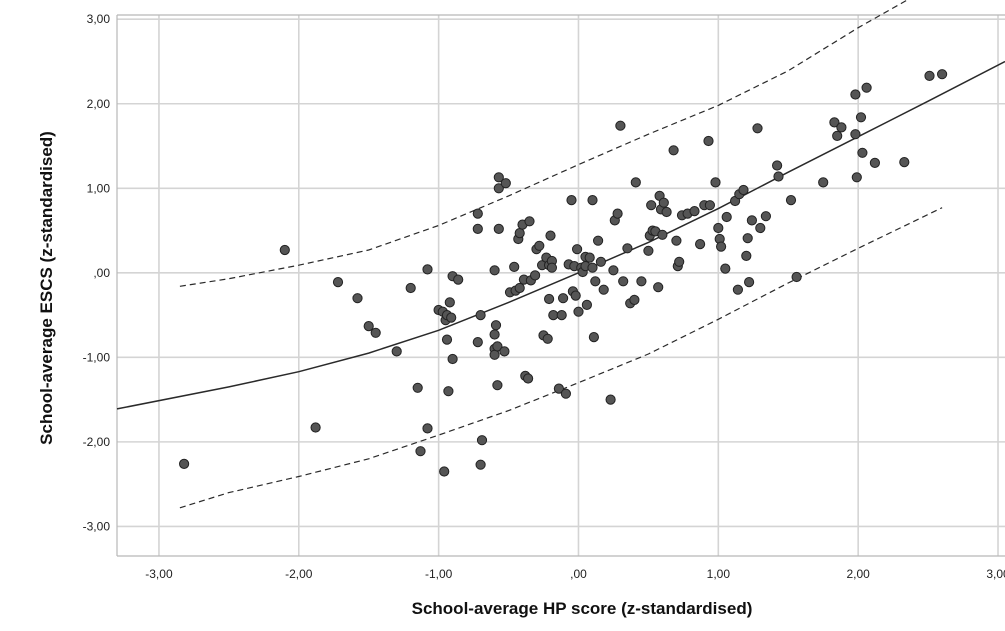 Image resolution: width=1005 pixels, height=631 pixels. I want to click on y-tick-label-4: -1,00, so click(97, 357).